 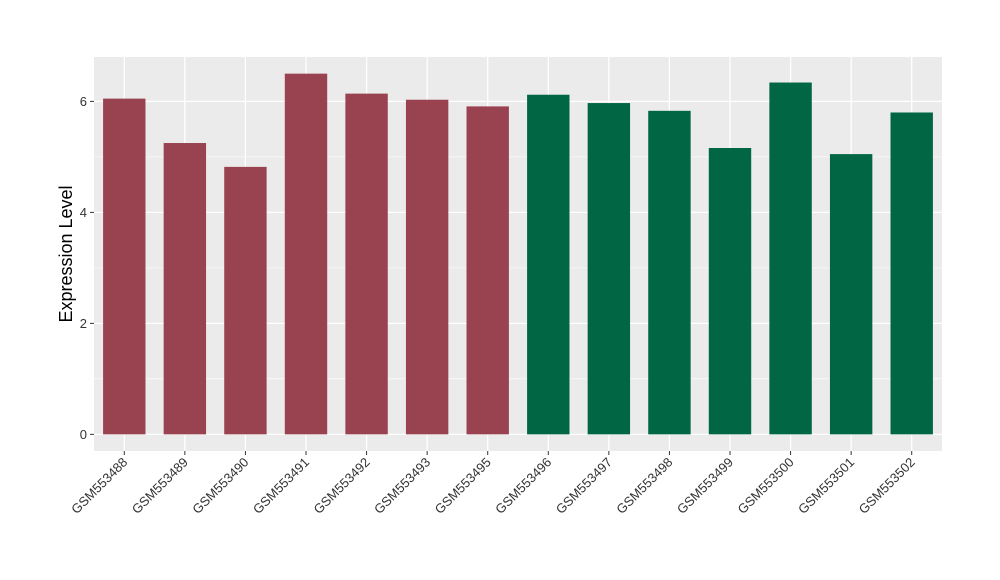 I want to click on x-tick-label: GSM553502, so click(x=887, y=486).